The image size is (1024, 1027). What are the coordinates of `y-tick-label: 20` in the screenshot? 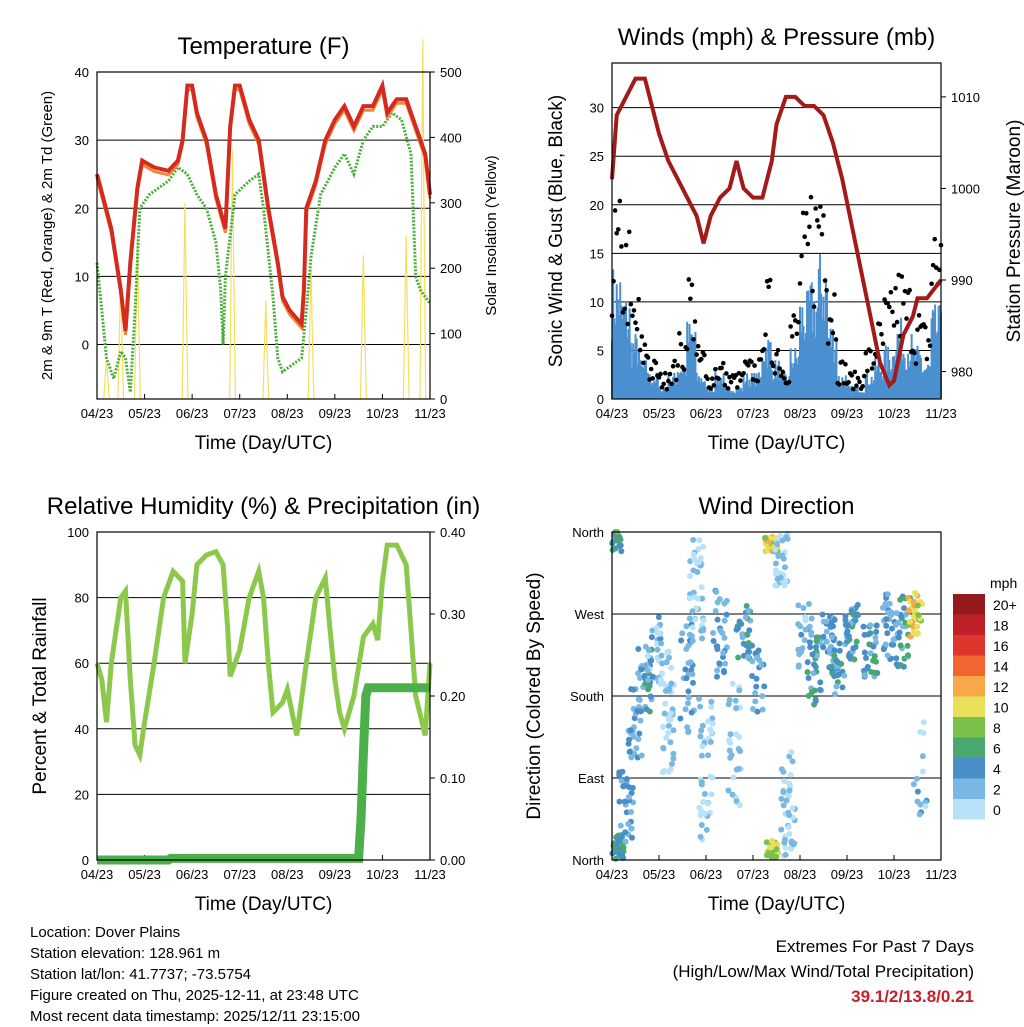 It's located at (82, 208).